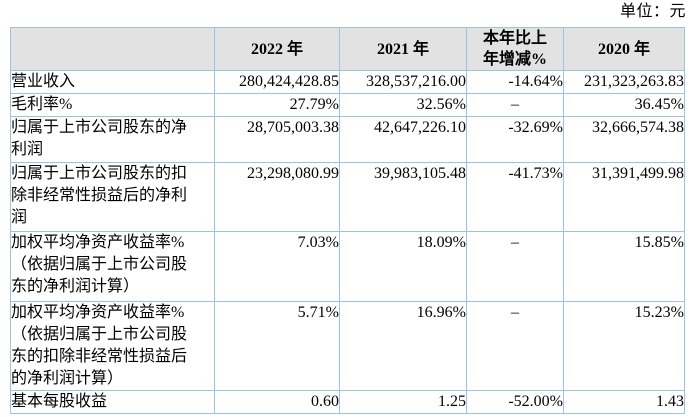 The image size is (692, 417). I want to click on row-label: 加权平均净资产收益率% （依据归属于上市公司股 东的净利润计算）, so click(112, 266).